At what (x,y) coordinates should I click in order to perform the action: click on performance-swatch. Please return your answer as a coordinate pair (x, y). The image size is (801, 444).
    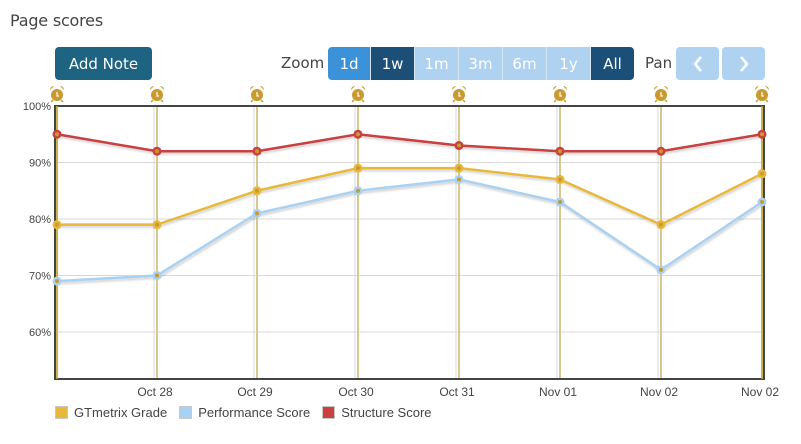
    Looking at the image, I should click on (186, 412).